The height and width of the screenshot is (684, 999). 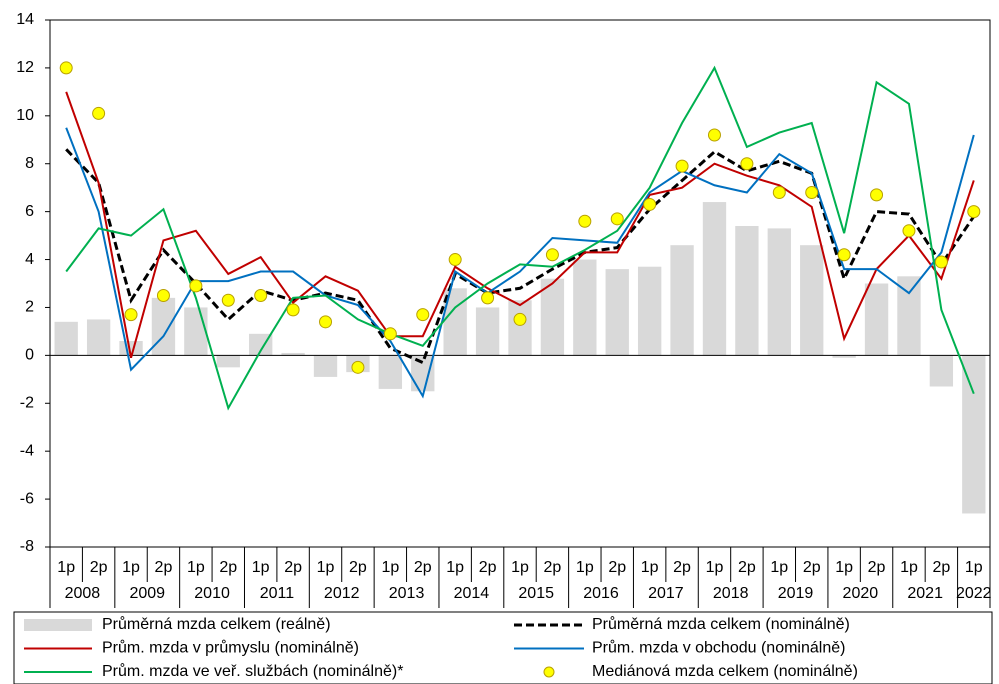 What do you see at coordinates (536, 593) in the screenshot?
I see `year-label: 2015` at bounding box center [536, 593].